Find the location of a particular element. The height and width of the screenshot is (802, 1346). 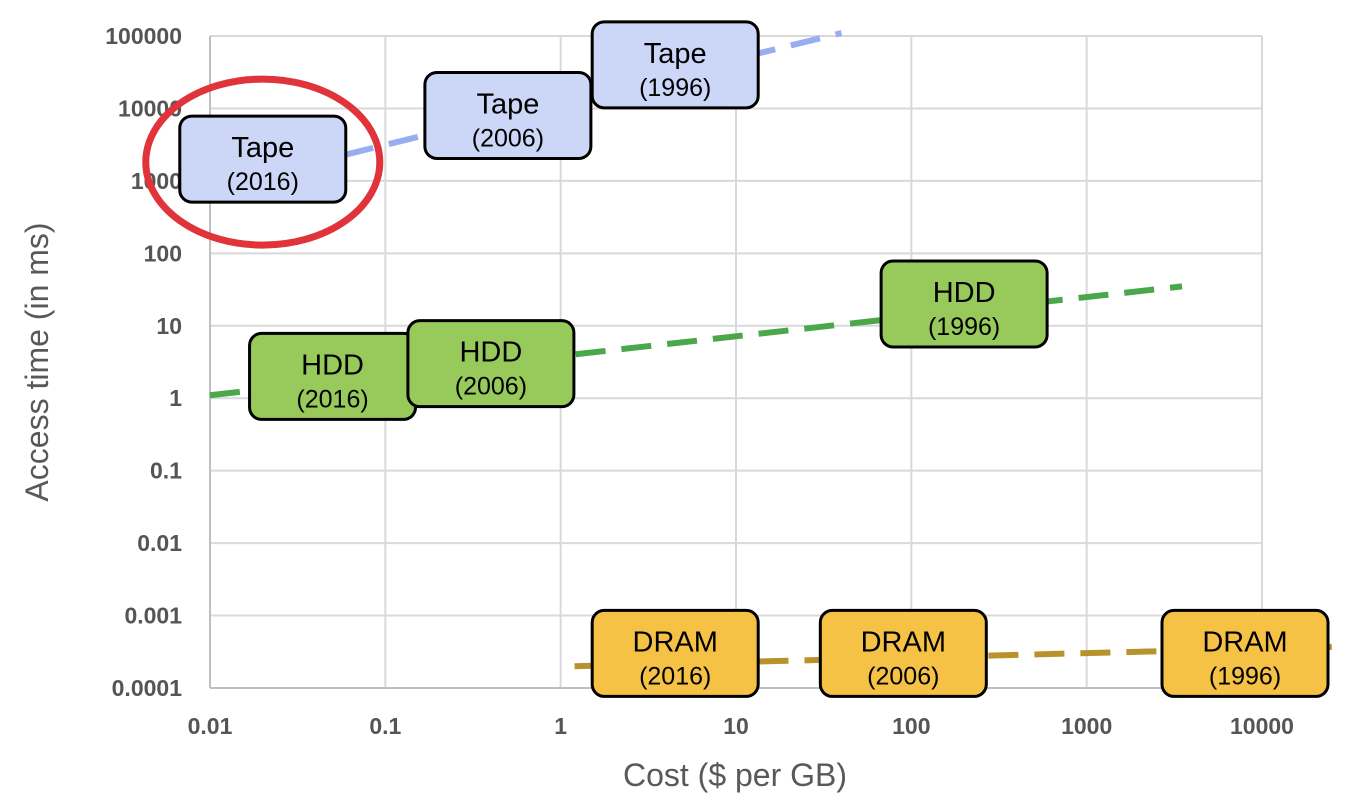

x-tick-label: 0.01 is located at coordinates (210, 726).